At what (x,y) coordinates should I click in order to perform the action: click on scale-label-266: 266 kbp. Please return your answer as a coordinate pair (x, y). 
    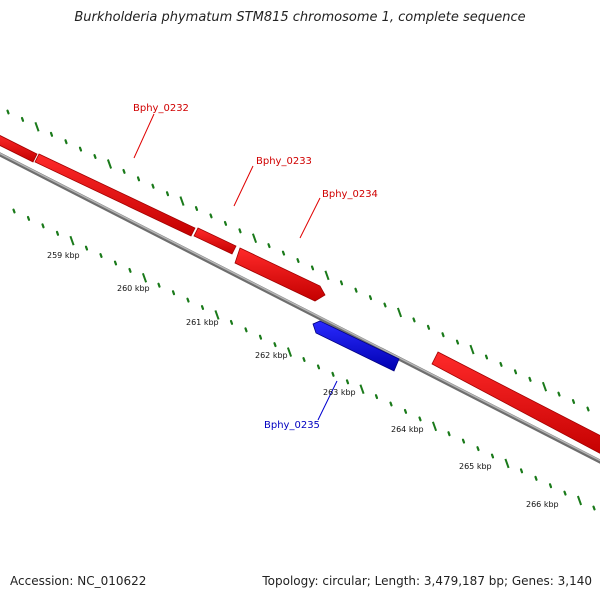
    Looking at the image, I should click on (542, 504).